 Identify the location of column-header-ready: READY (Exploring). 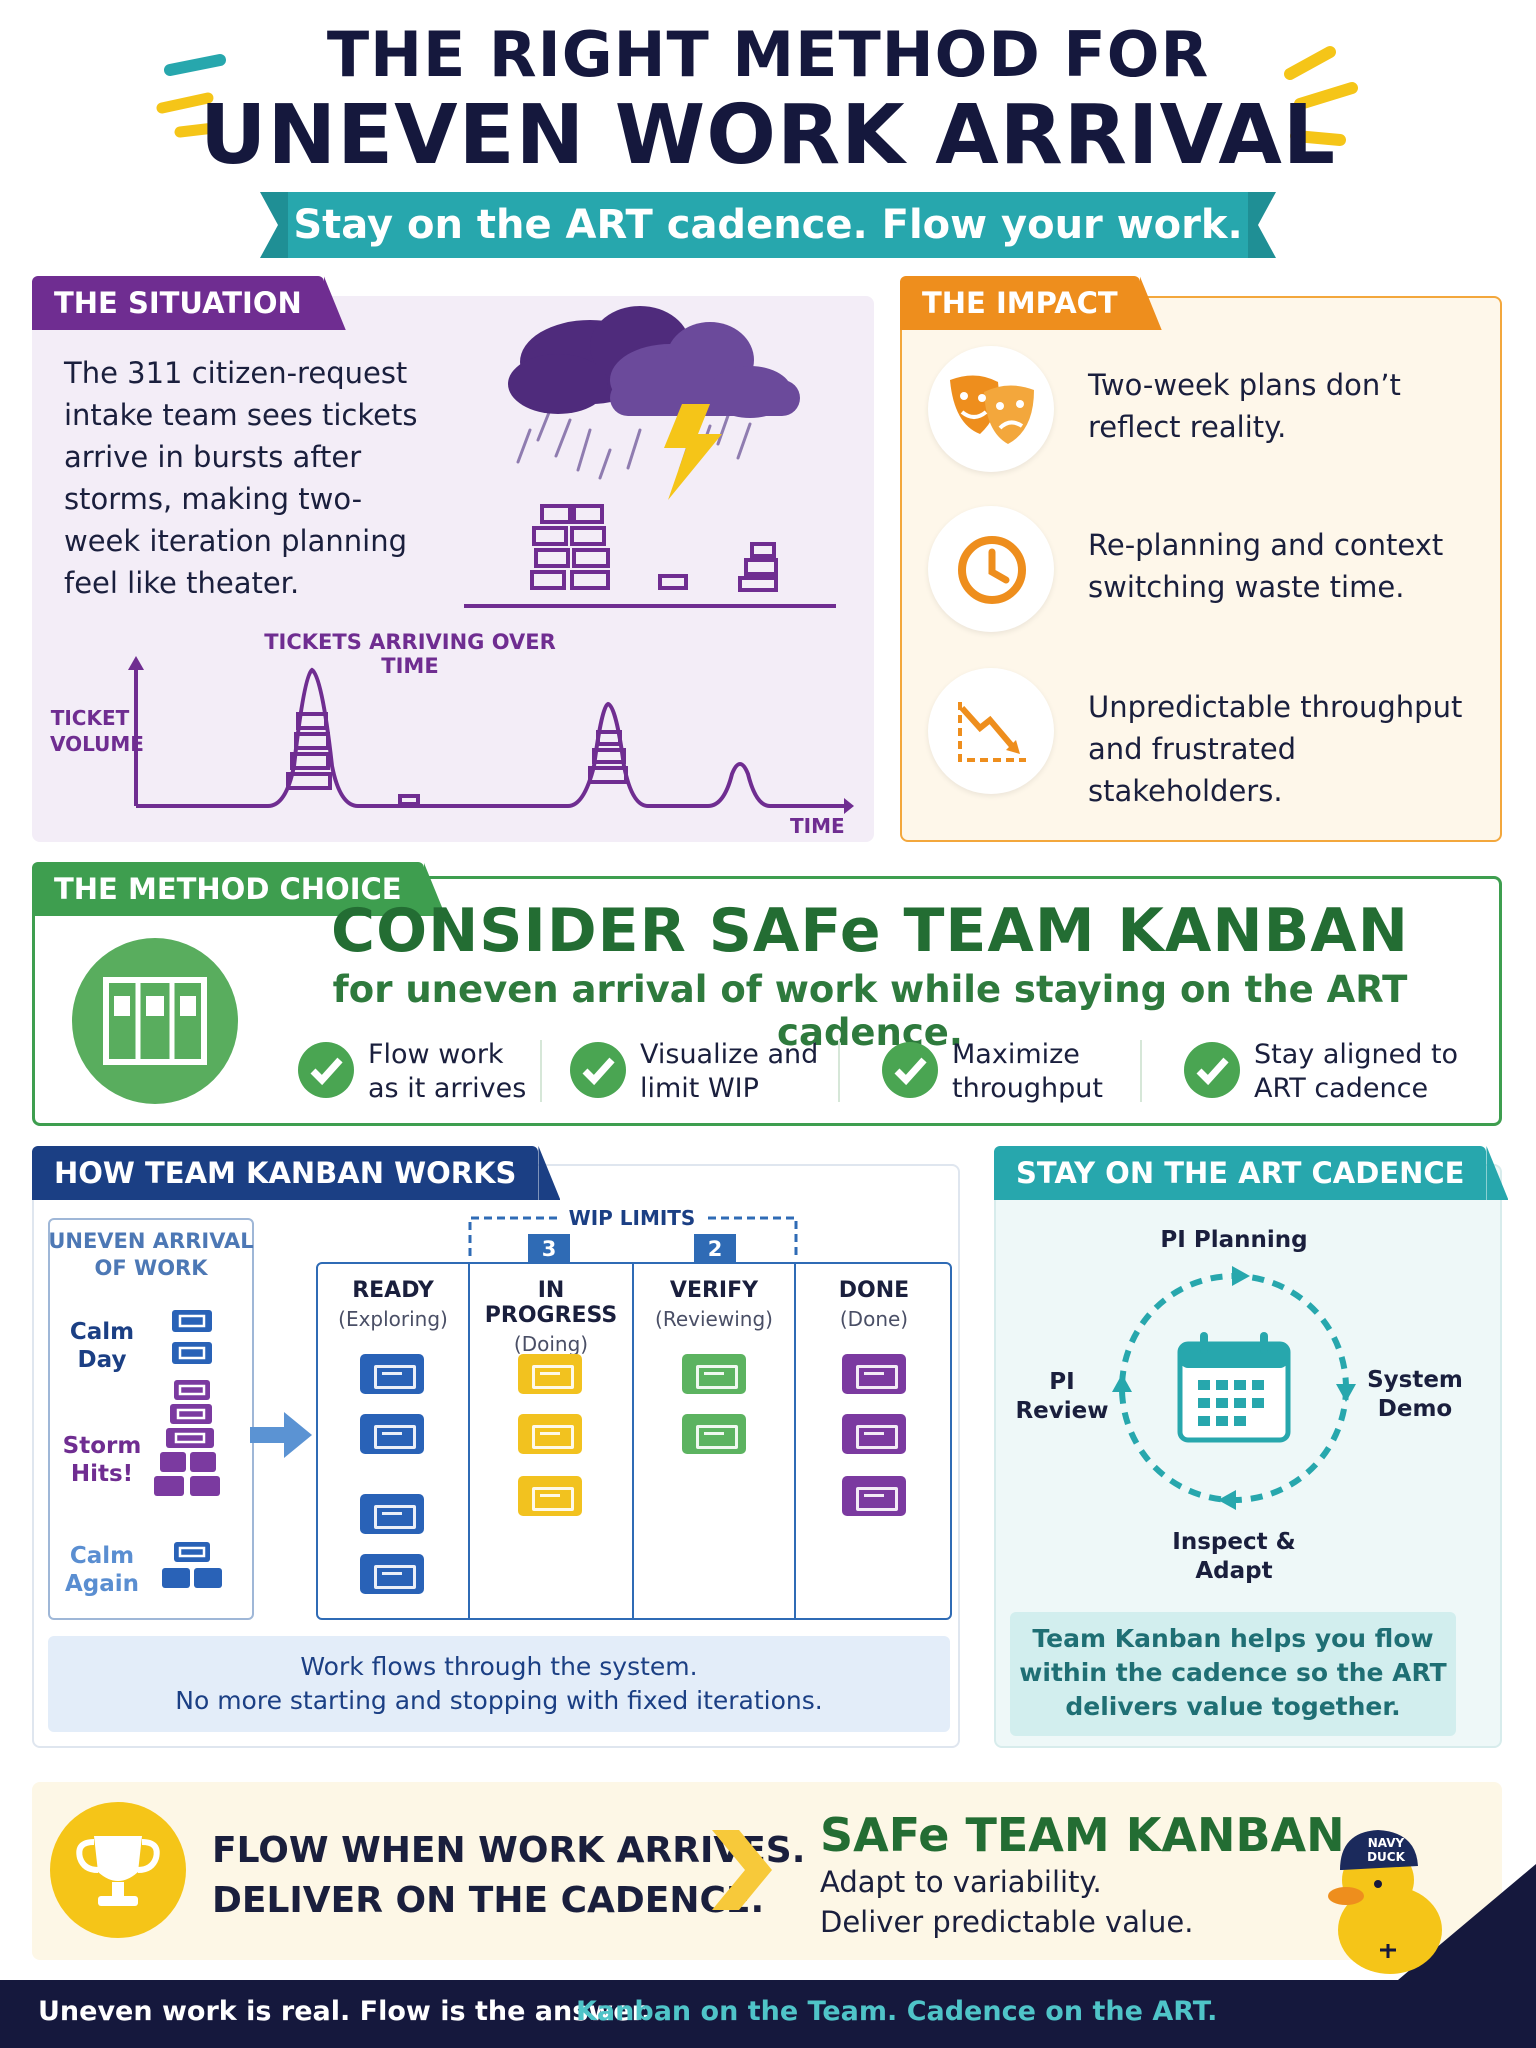
(393, 1304).